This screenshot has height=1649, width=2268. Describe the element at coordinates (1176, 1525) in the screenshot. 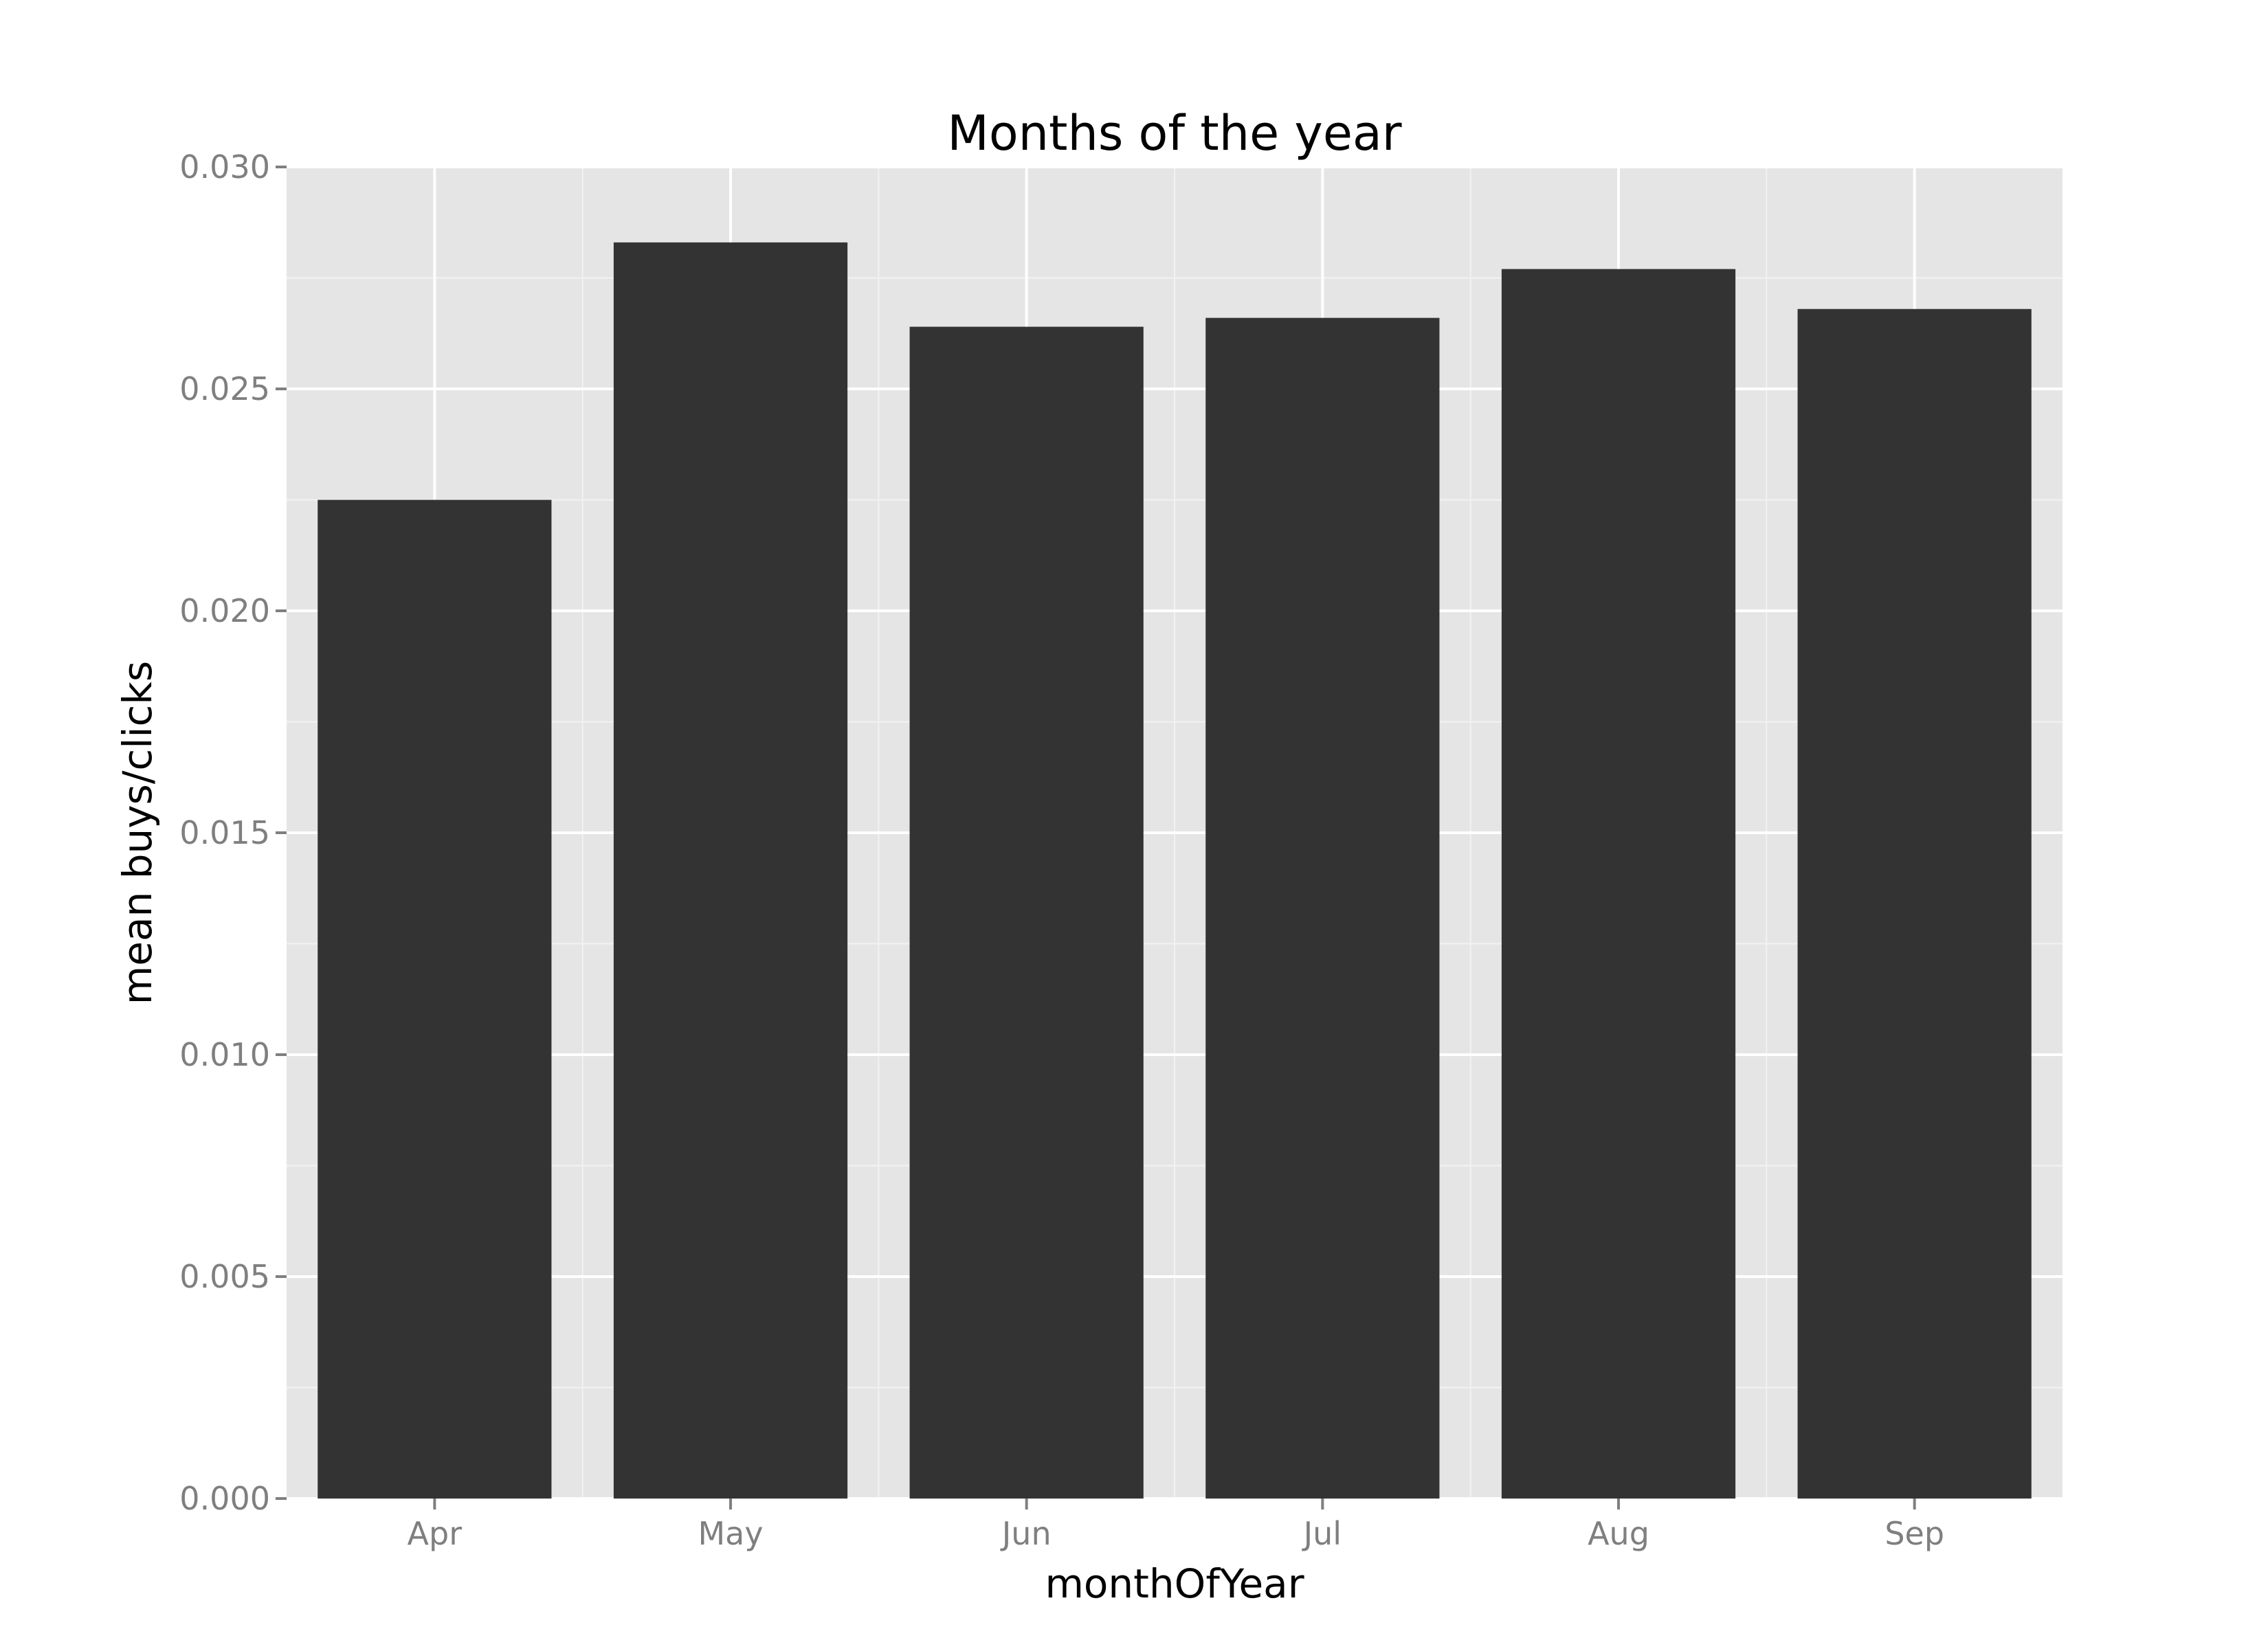

I see `x-axis: Apr May Jun Jul Aug Sep` at that location.